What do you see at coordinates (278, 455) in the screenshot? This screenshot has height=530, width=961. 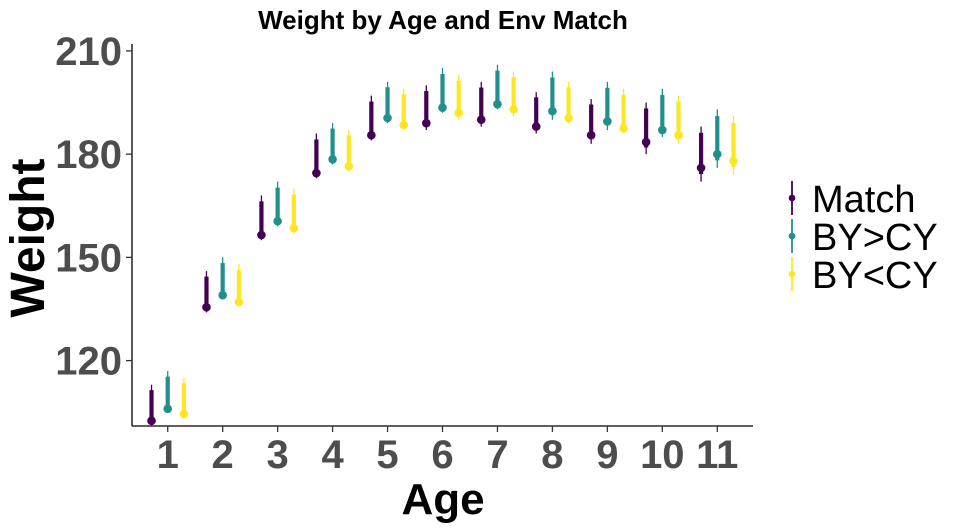 I see `x-tick-label: 3` at bounding box center [278, 455].